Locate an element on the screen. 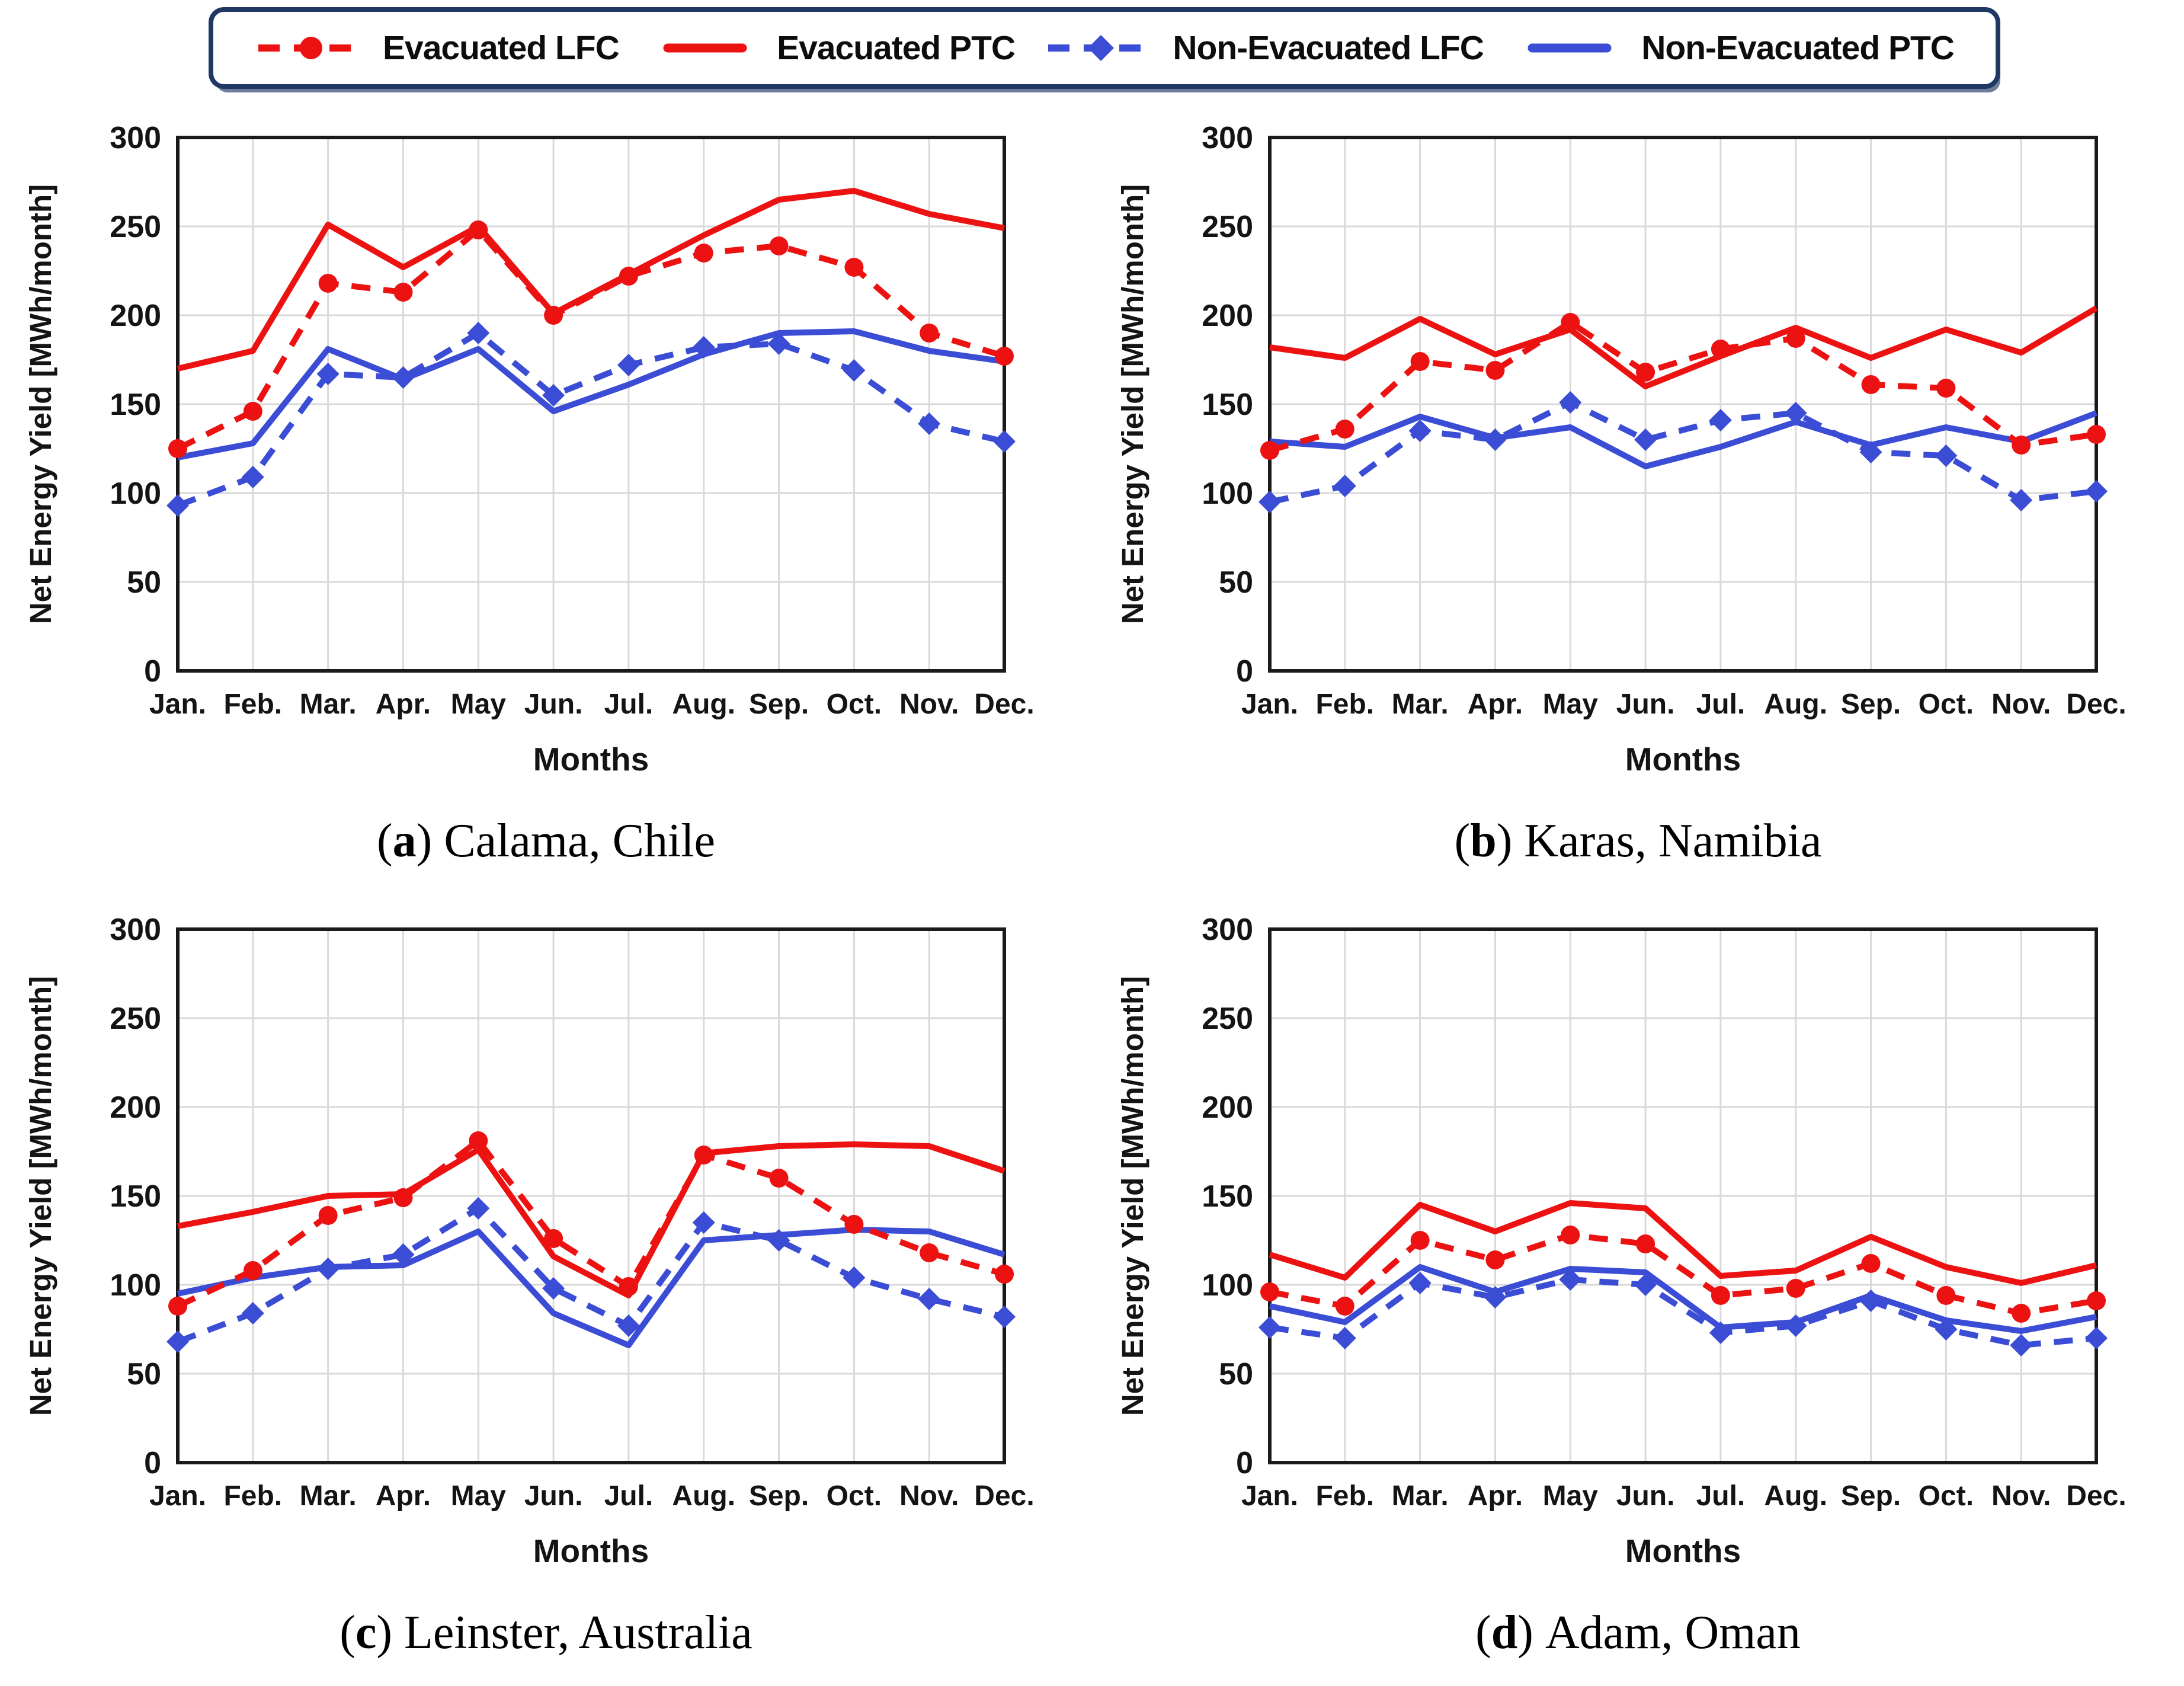 This screenshot has width=2184, height=1686. series-line-evacuated-lfc is located at coordinates (590, 340).